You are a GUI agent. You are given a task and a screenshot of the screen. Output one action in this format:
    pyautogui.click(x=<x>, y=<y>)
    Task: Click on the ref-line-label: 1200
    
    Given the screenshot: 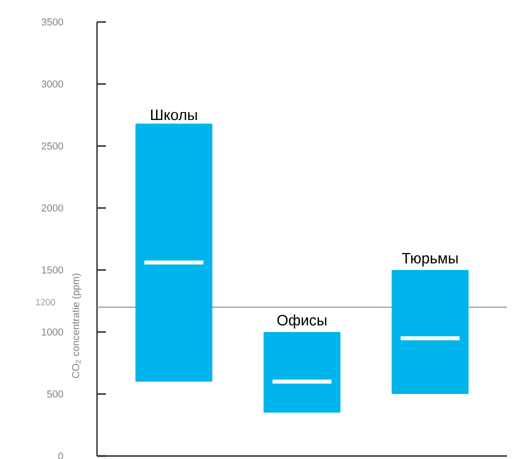 What is the action you would take?
    pyautogui.click(x=46, y=302)
    